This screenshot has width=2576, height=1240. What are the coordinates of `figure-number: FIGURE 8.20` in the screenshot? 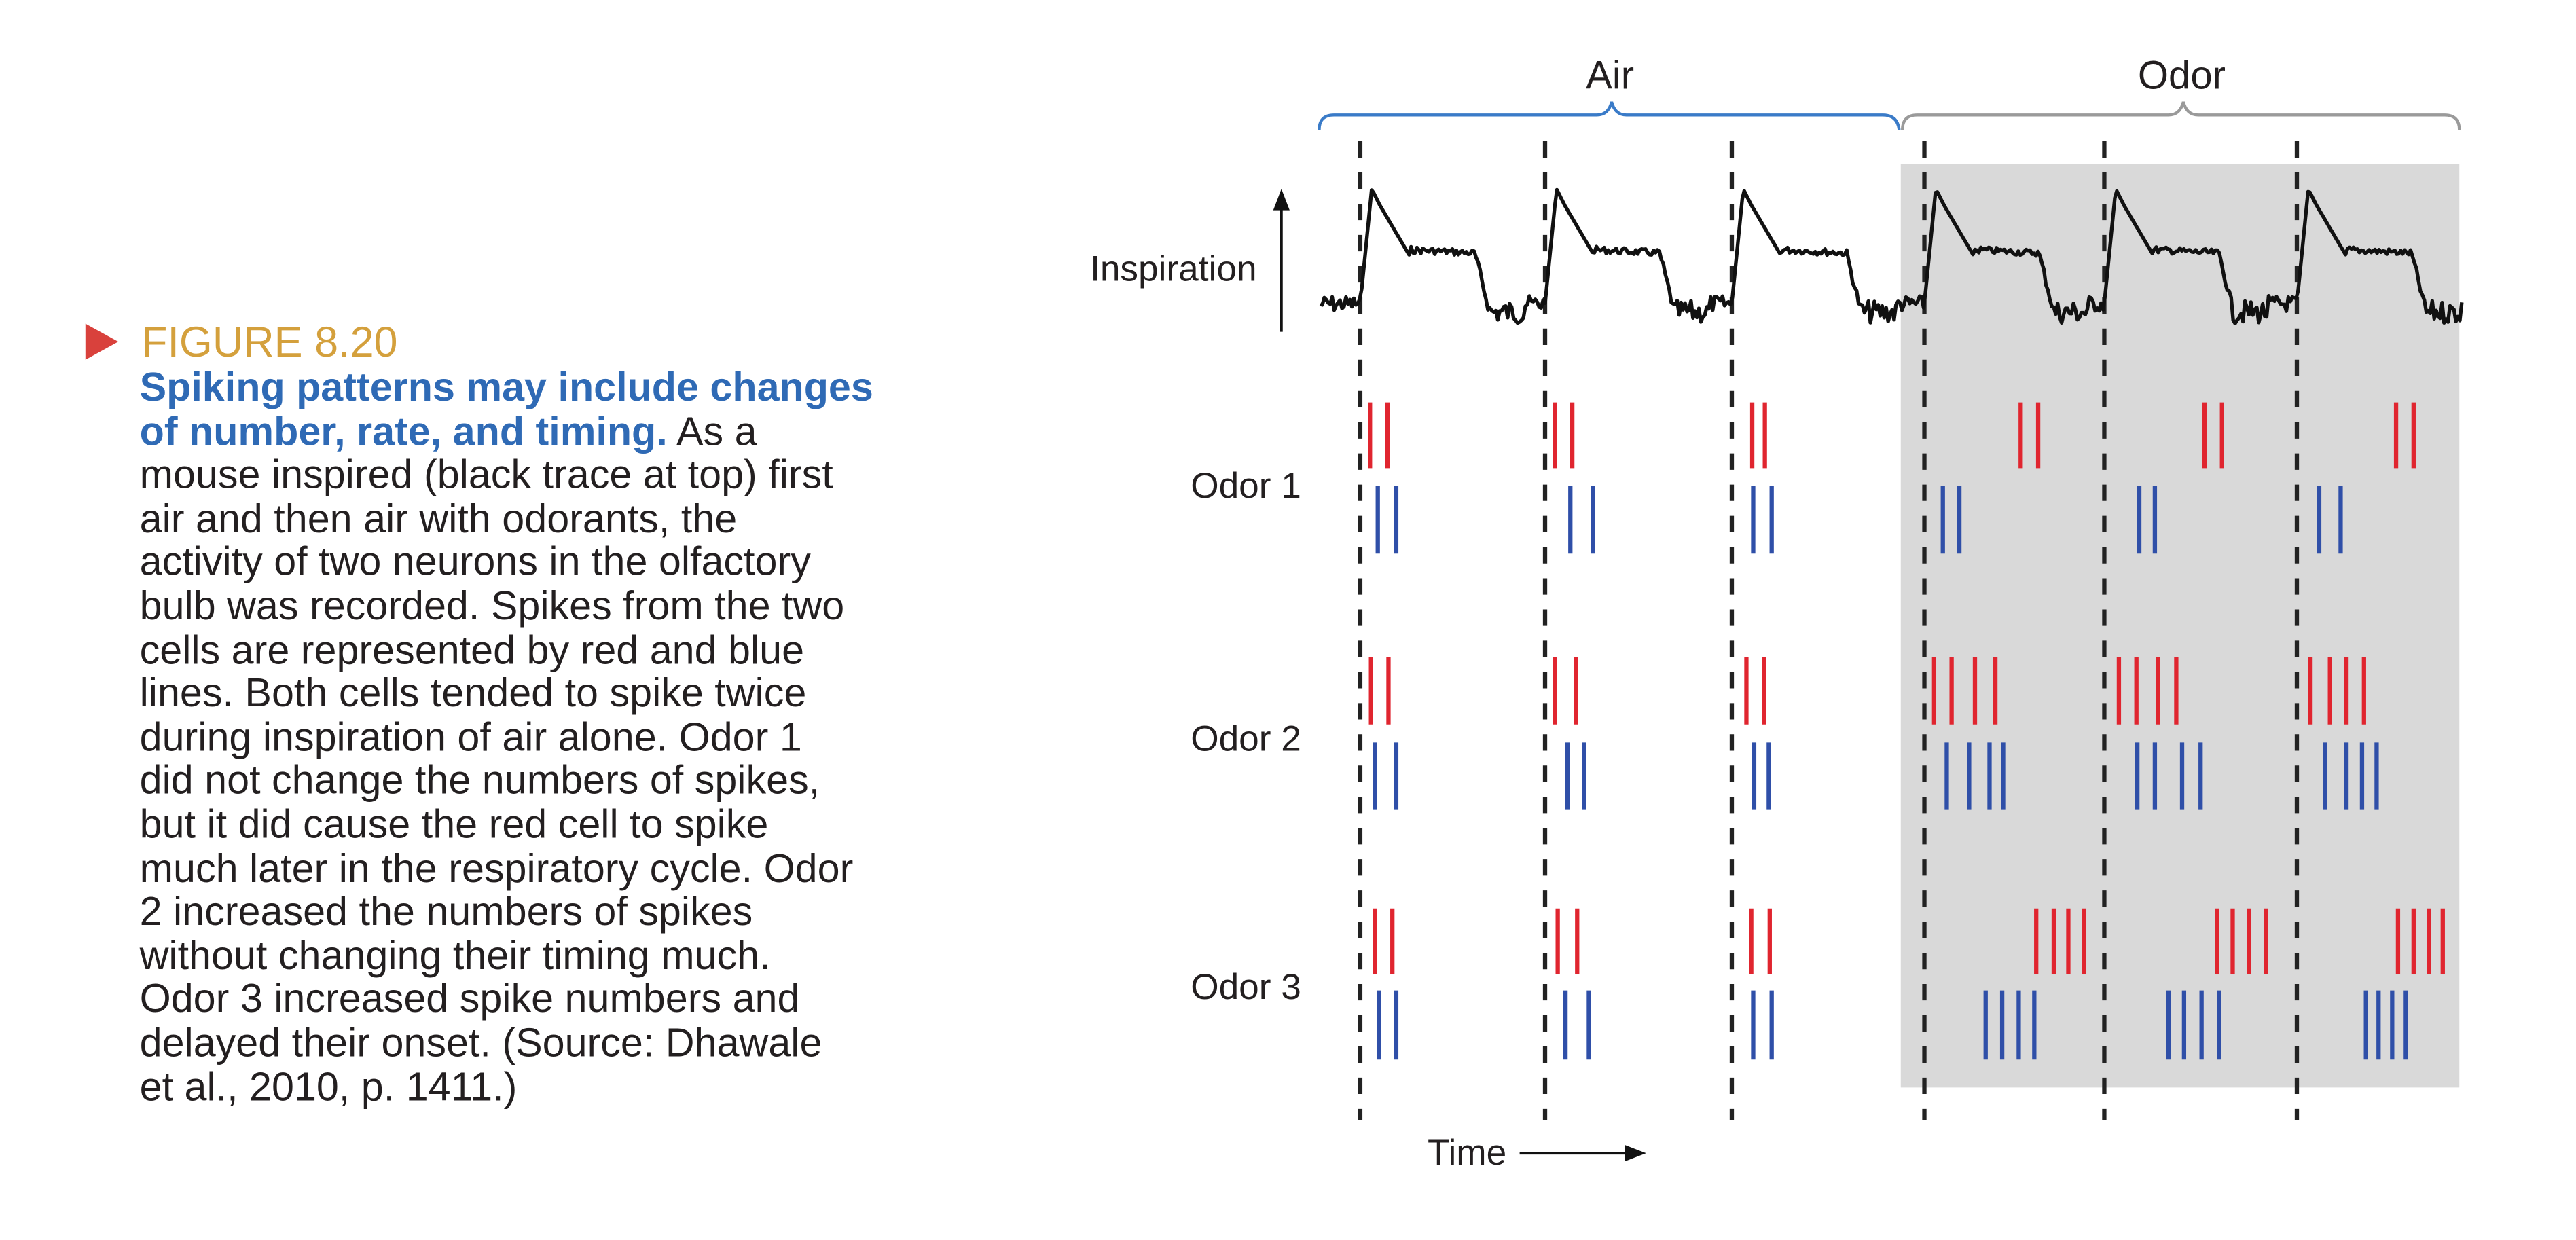 It's located at (269, 341).